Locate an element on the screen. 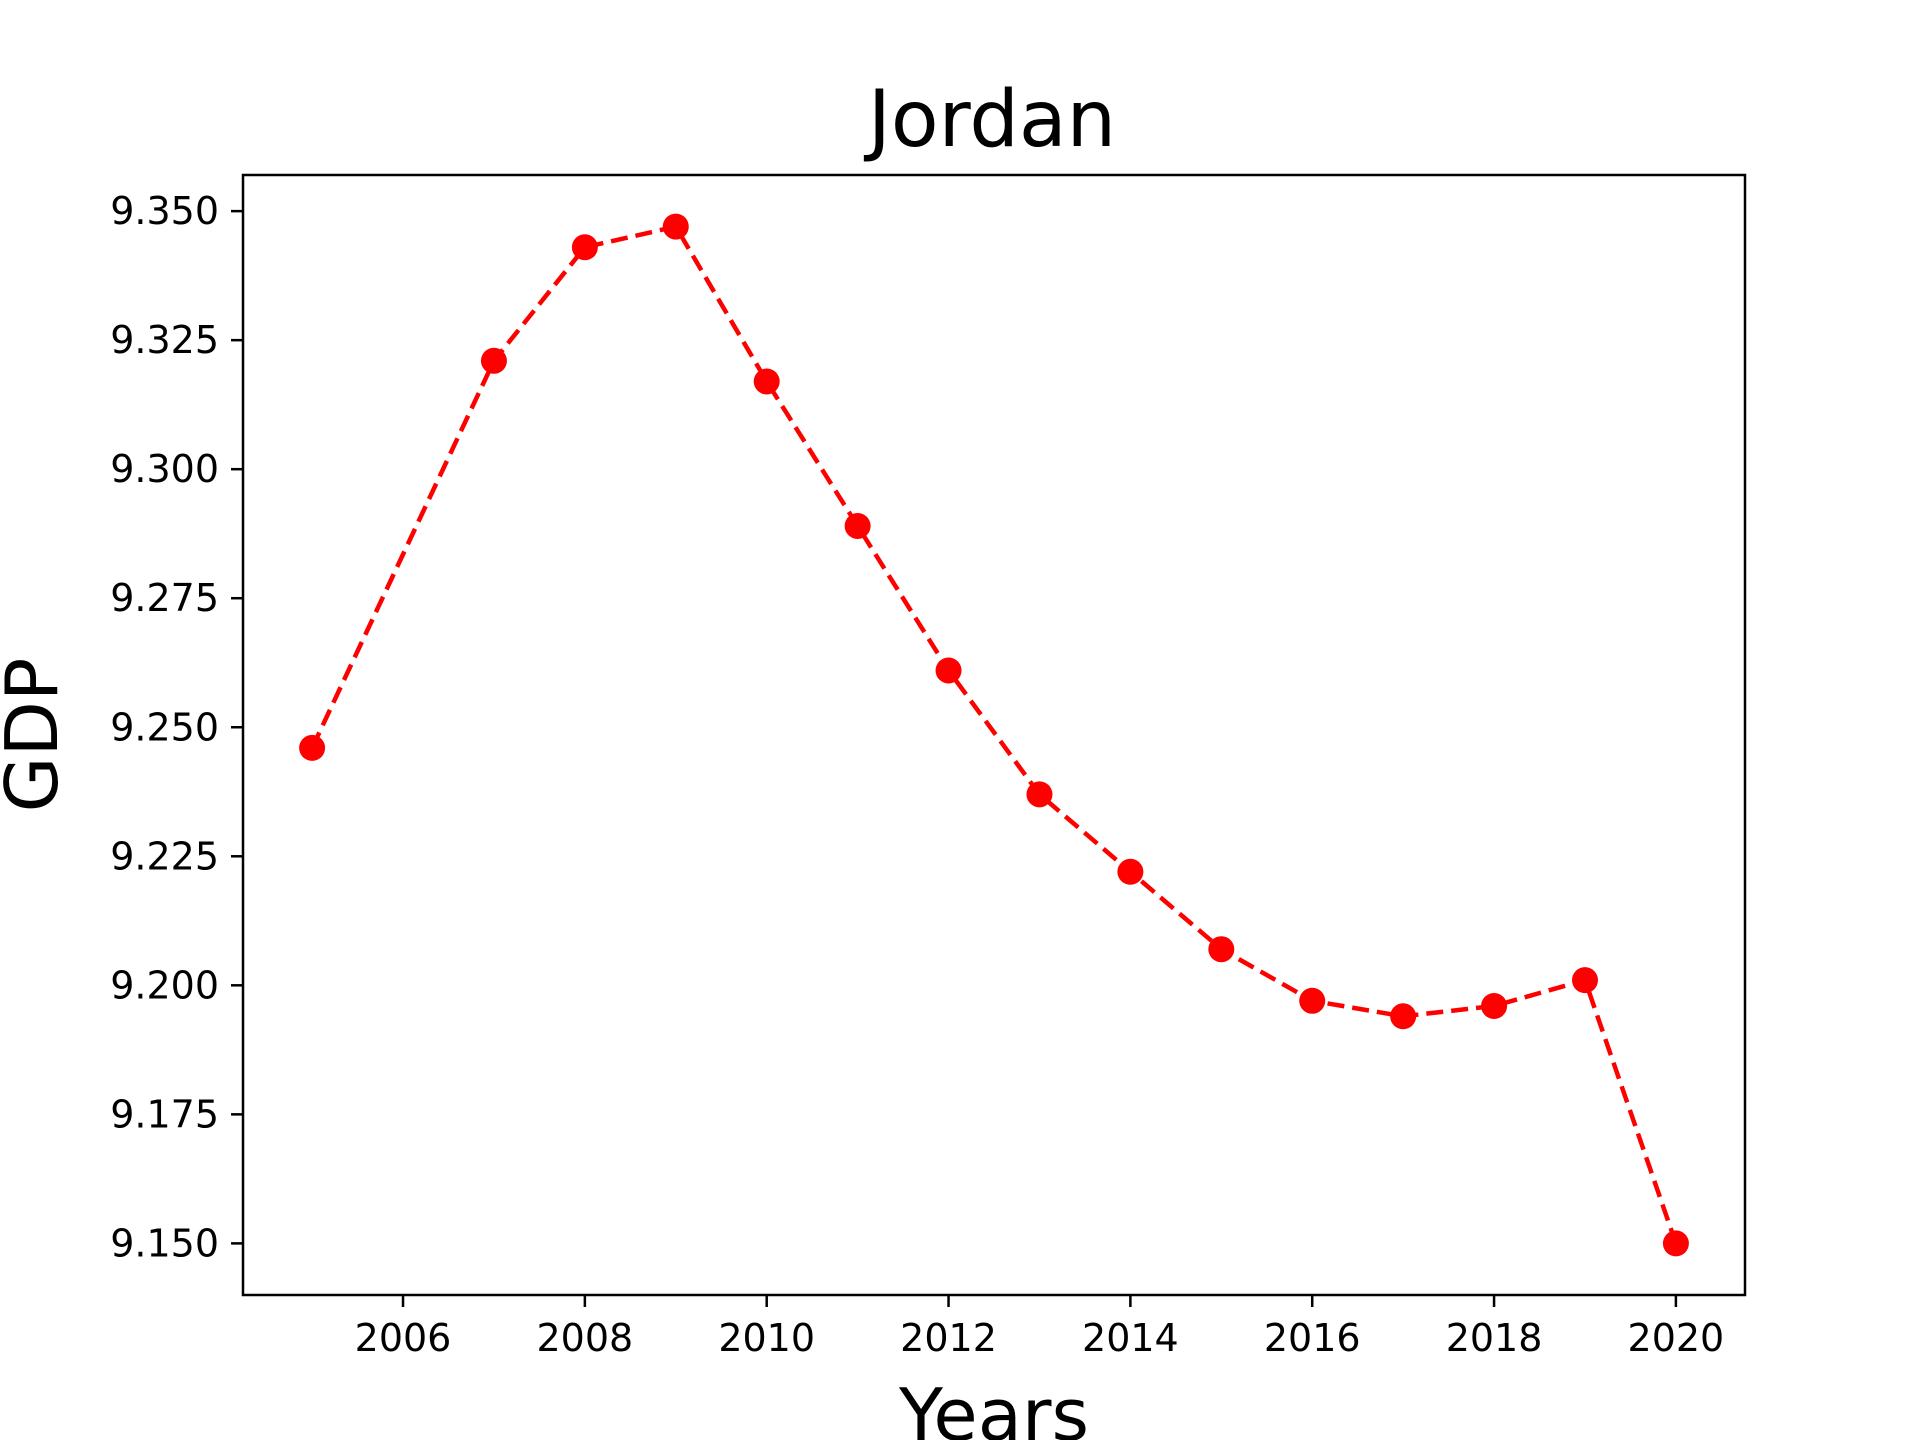  y-tick-label: 9.175 is located at coordinates (164, 1114).